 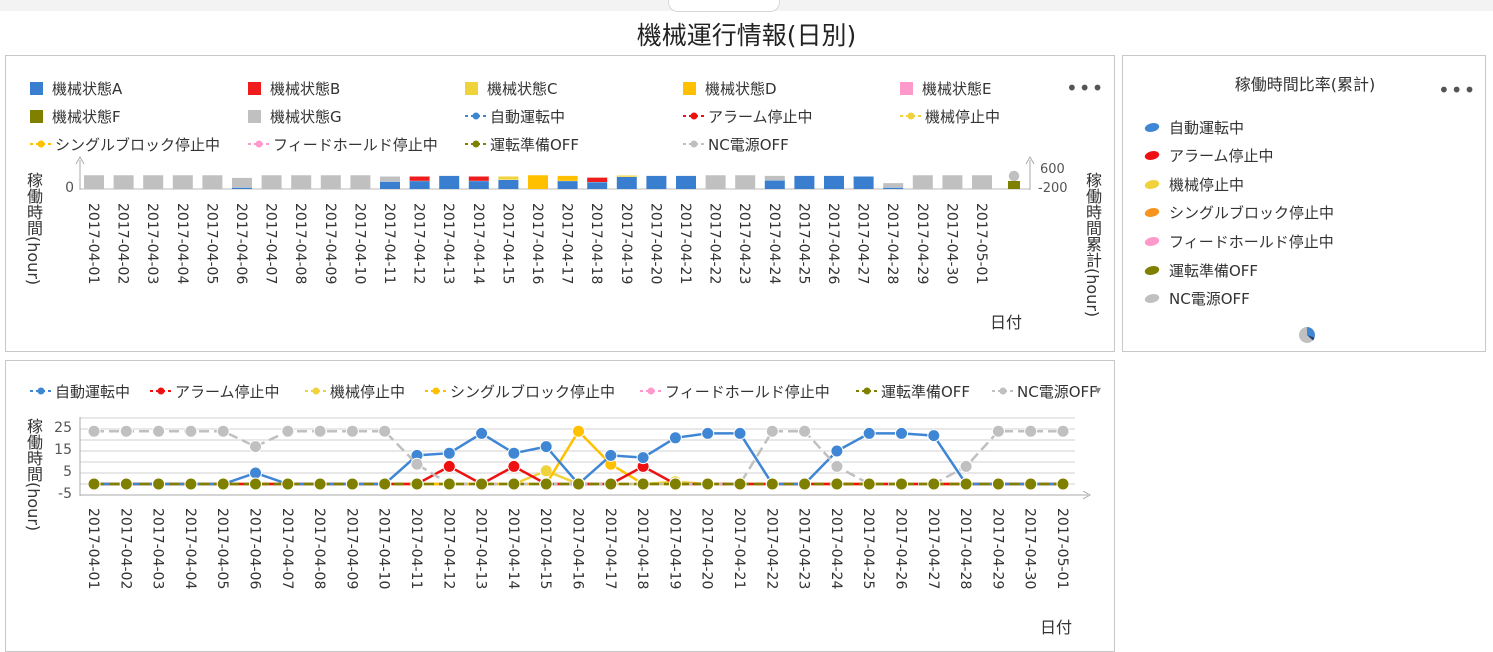 I want to click on bar-legend-item: 運転準備OFF, so click(x=522, y=144).